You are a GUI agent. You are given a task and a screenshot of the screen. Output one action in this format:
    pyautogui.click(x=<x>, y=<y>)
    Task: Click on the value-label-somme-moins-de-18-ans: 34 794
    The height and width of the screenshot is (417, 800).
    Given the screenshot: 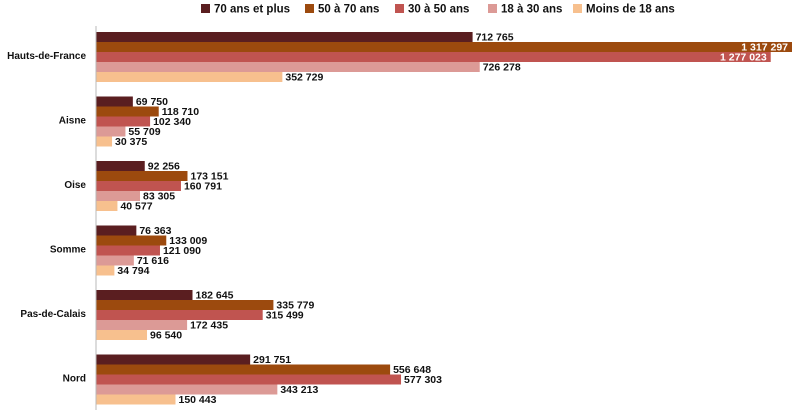 What is the action you would take?
    pyautogui.click(x=133, y=271)
    